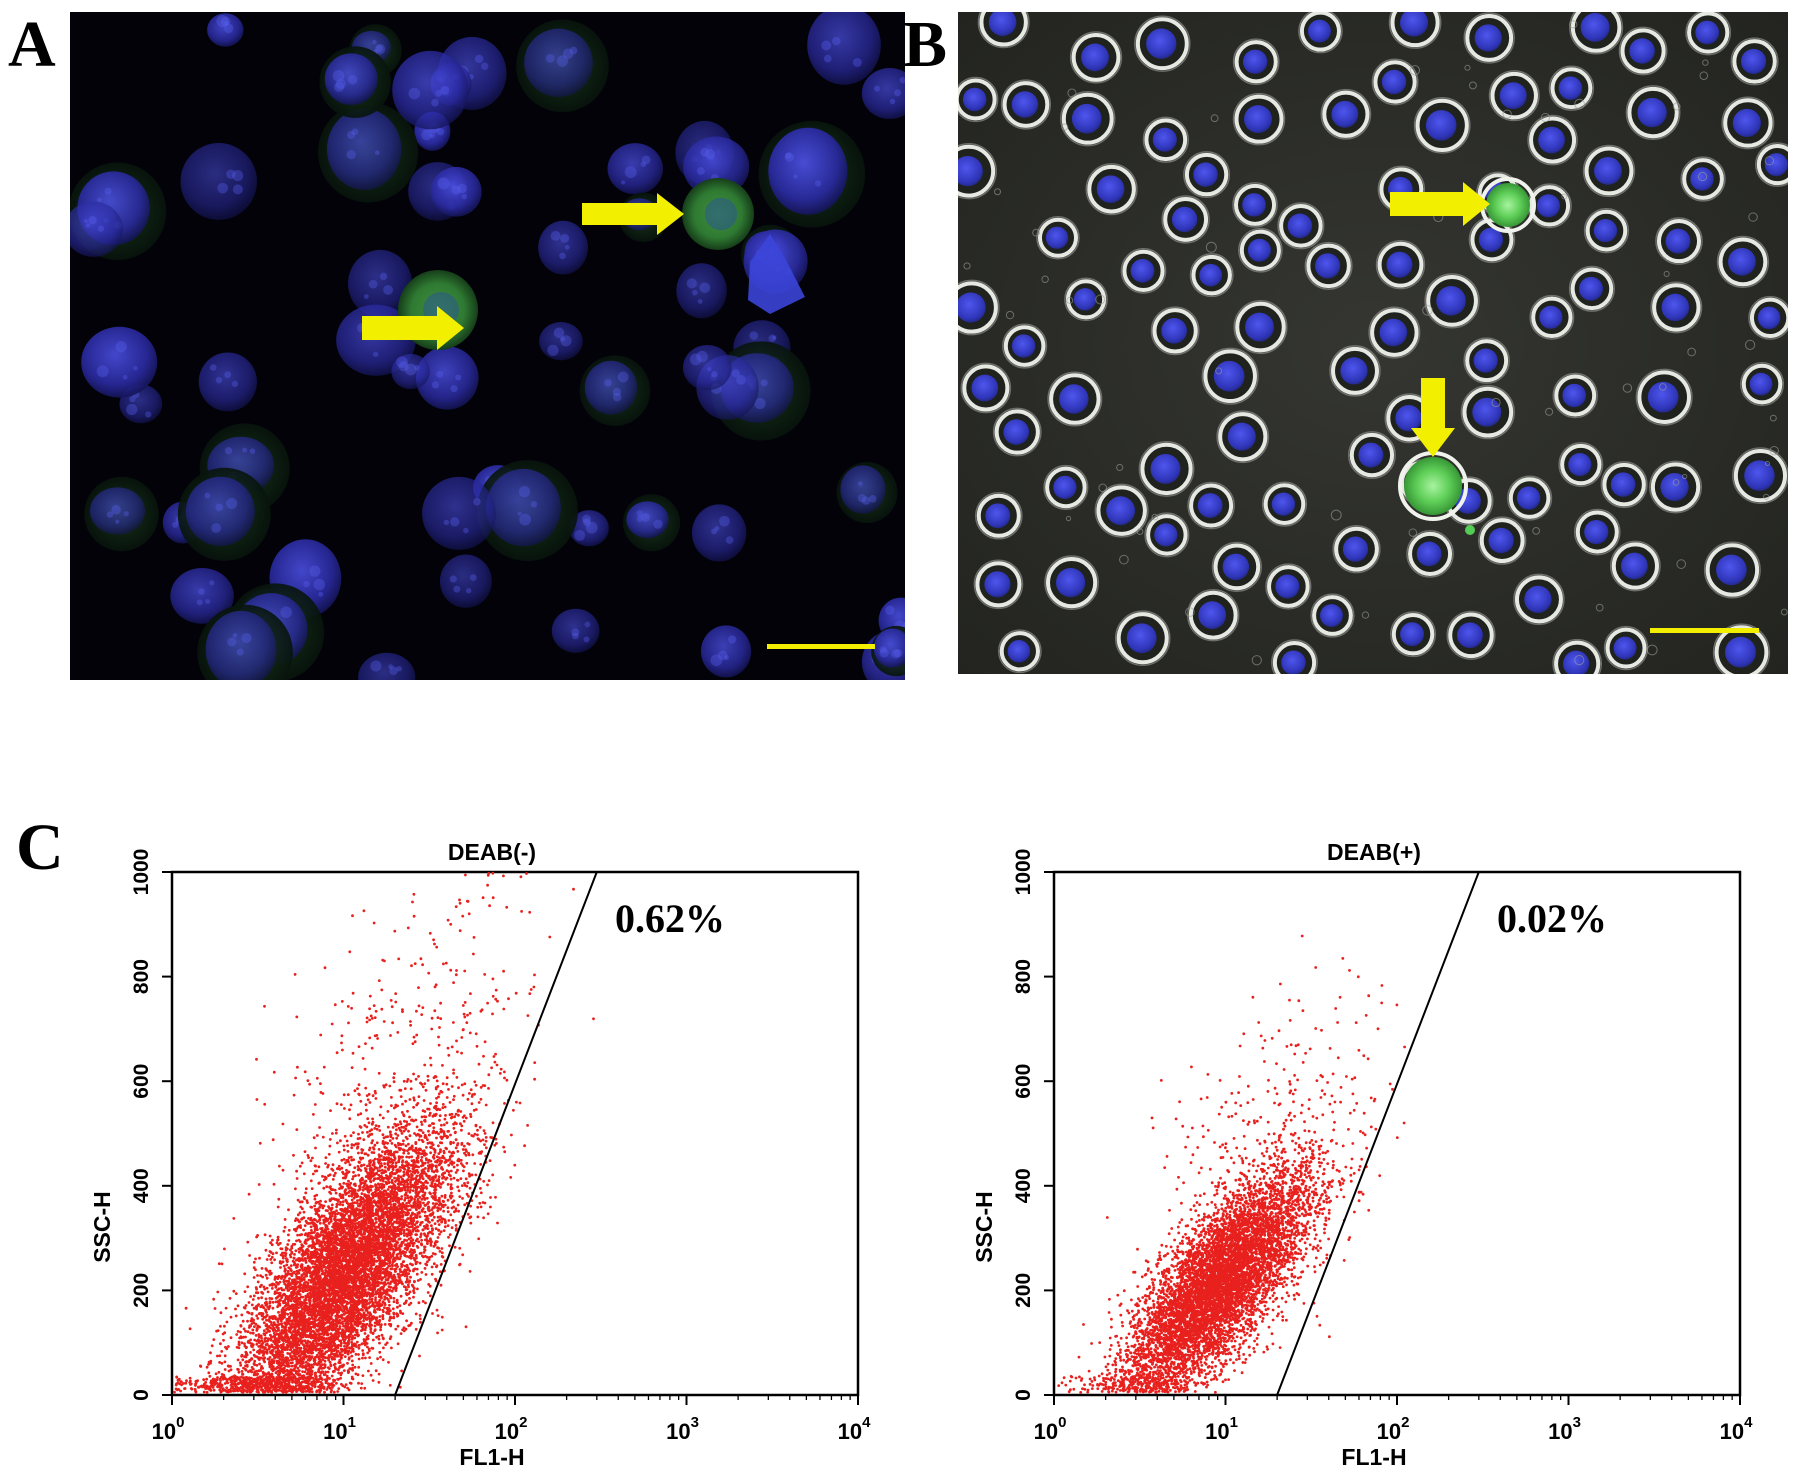 This screenshot has height=1480, width=1795. Describe the element at coordinates (1440, 204) in the screenshot. I see `arrow-b1` at that location.